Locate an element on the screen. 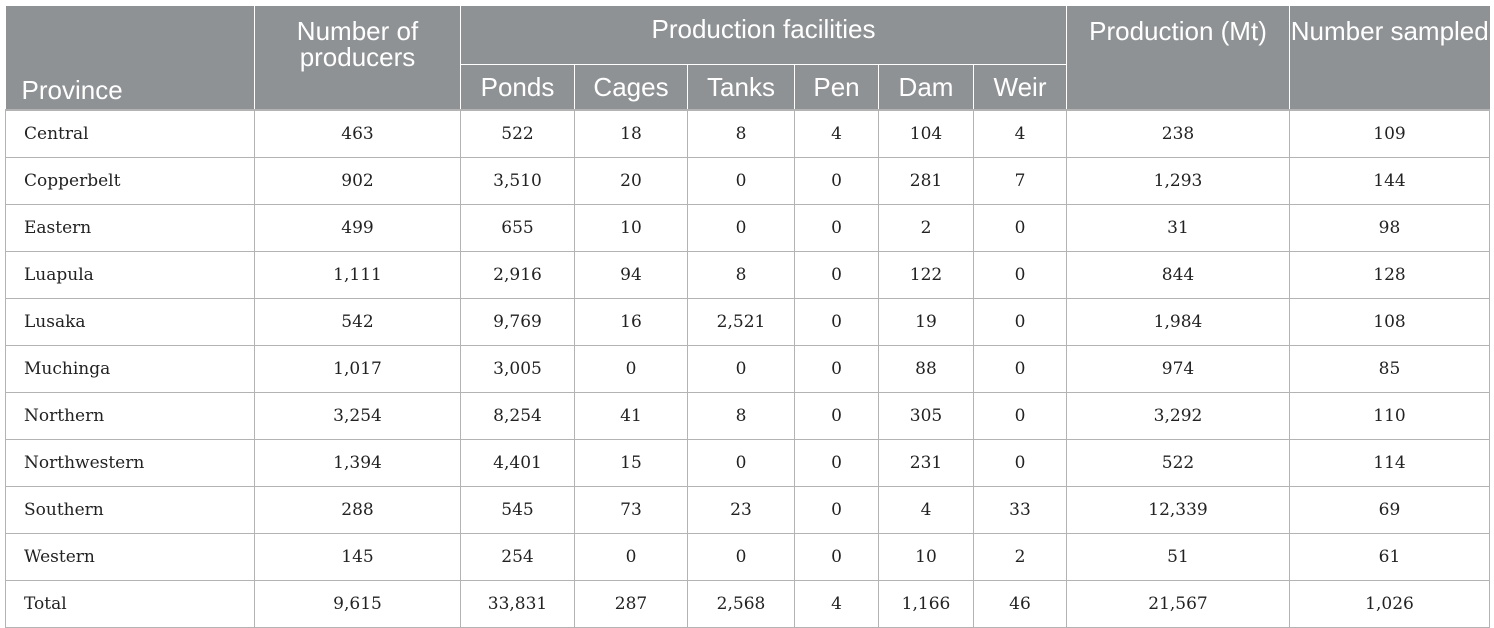 This screenshot has height=628, width=1494. table-row: Muchinga 1,017 3,005 0 0 0 88 0 974 85 is located at coordinates (747, 369).